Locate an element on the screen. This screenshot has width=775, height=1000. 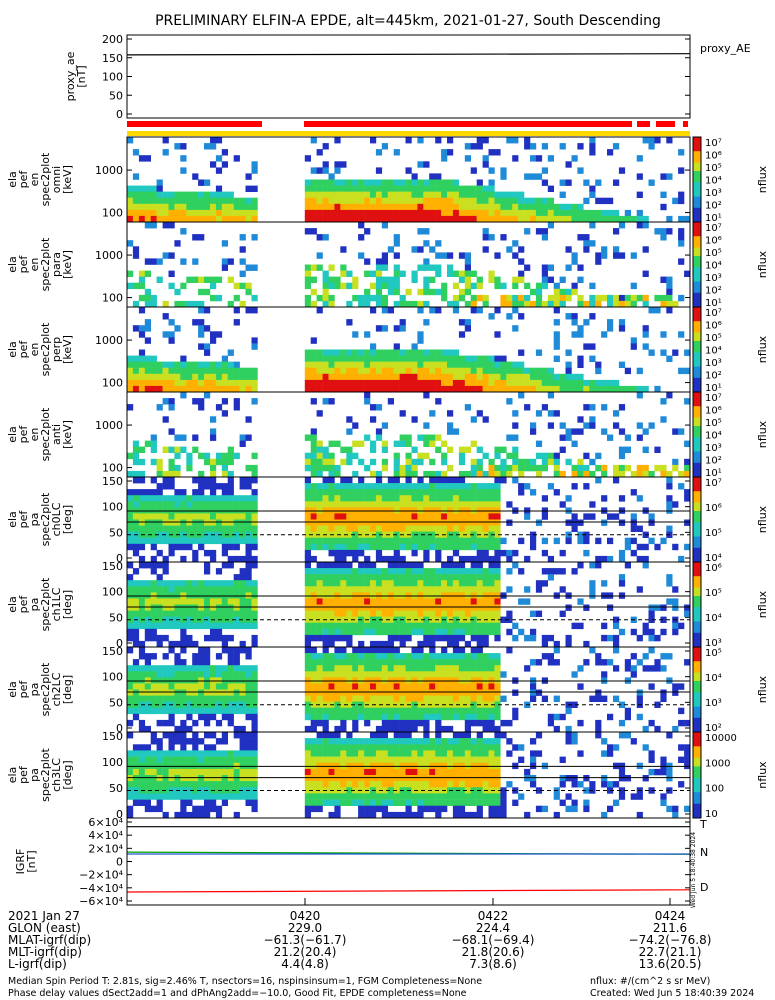
colorbar-tick-label: 10² is located at coordinates (713, 291).